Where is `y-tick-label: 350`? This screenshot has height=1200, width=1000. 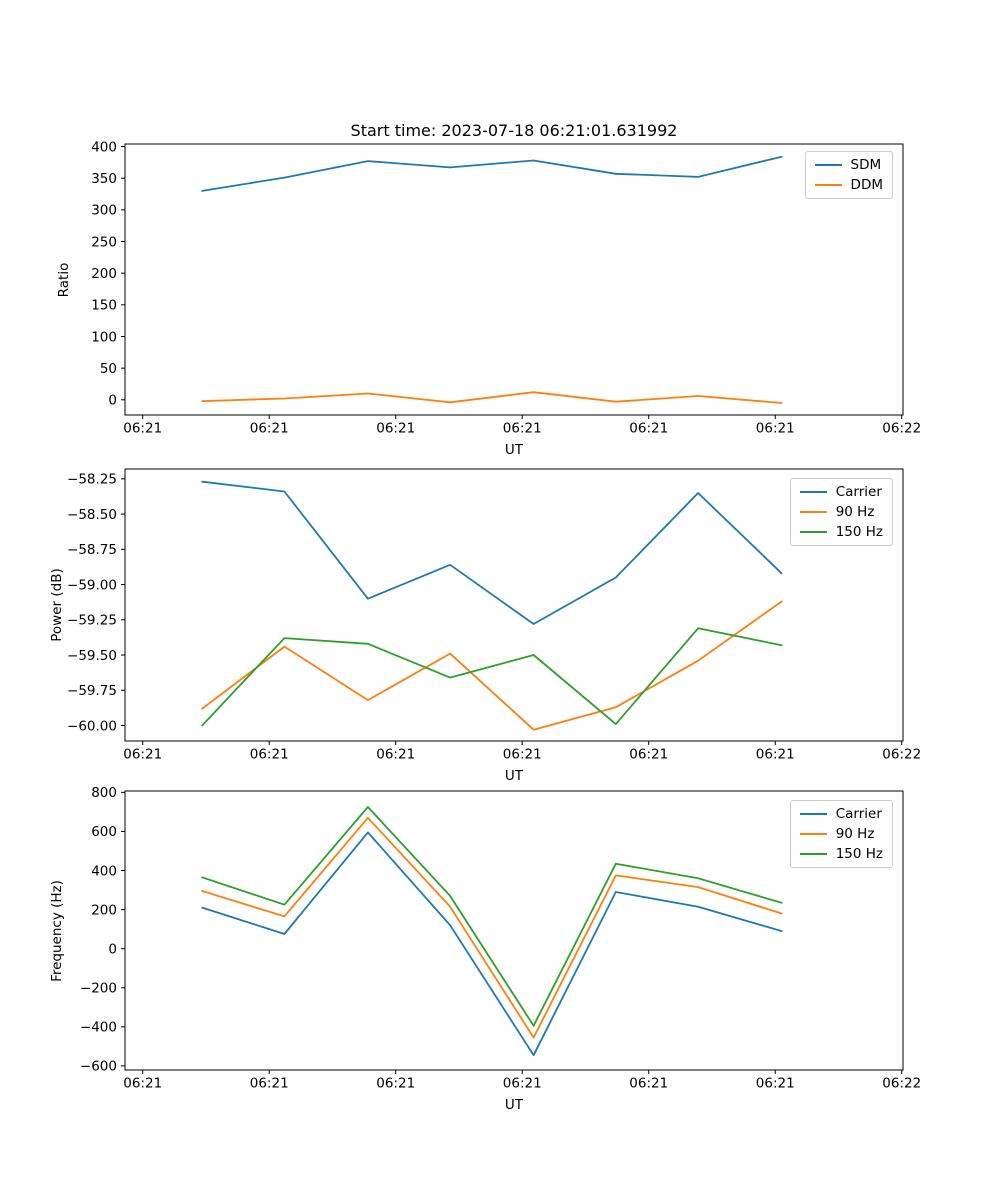
y-tick-label: 350 is located at coordinates (104, 179).